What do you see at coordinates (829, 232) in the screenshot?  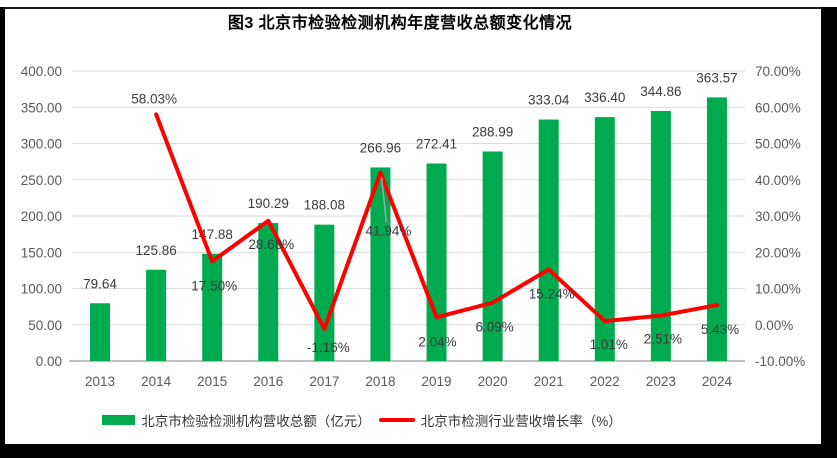 I see `frame-right-edge` at bounding box center [829, 232].